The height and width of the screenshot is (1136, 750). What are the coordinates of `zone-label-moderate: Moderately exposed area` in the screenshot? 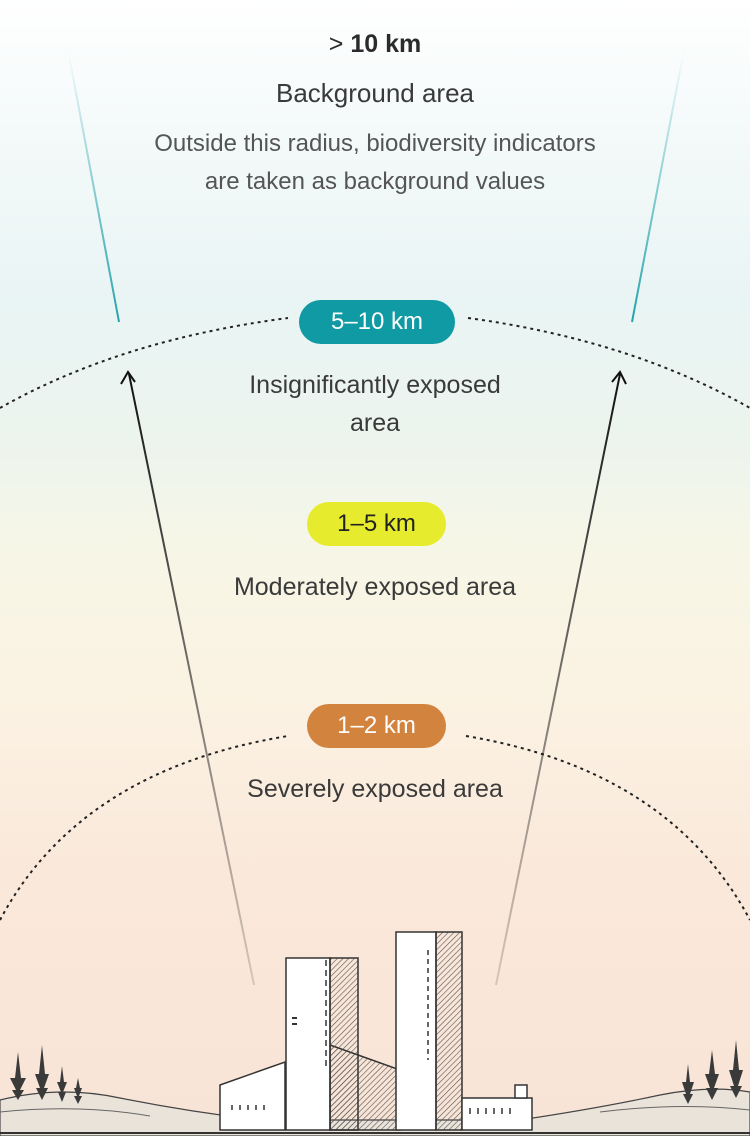 It's located at (375, 587).